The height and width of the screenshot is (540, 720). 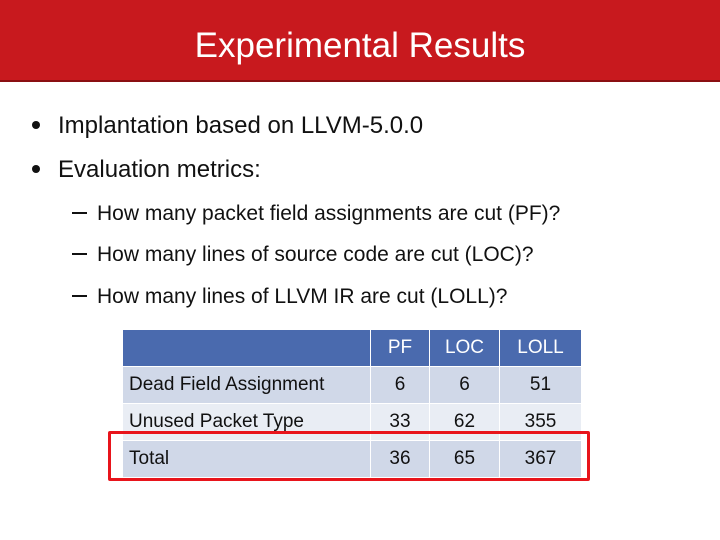 I want to click on row-label: Unused Packet Type, so click(x=247, y=422).